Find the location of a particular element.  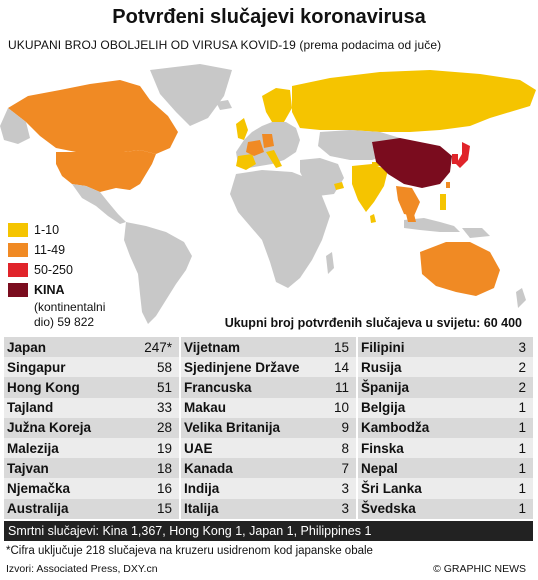

legend-item: KINA is located at coordinates (56, 290).